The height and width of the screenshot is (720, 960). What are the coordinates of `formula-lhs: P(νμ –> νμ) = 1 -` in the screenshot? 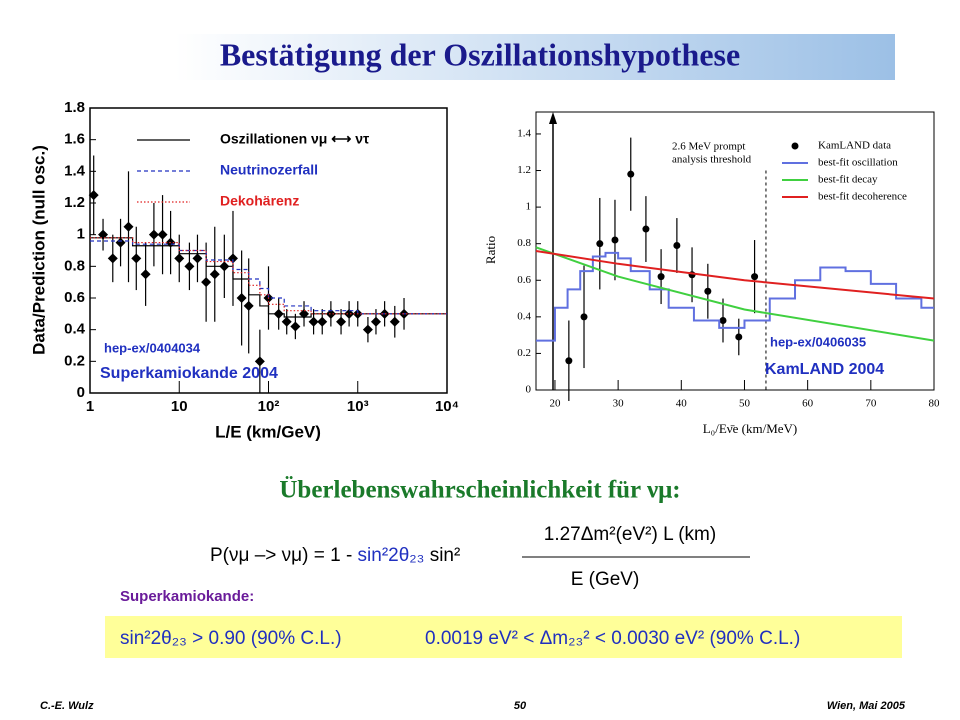 It's located at (284, 555).